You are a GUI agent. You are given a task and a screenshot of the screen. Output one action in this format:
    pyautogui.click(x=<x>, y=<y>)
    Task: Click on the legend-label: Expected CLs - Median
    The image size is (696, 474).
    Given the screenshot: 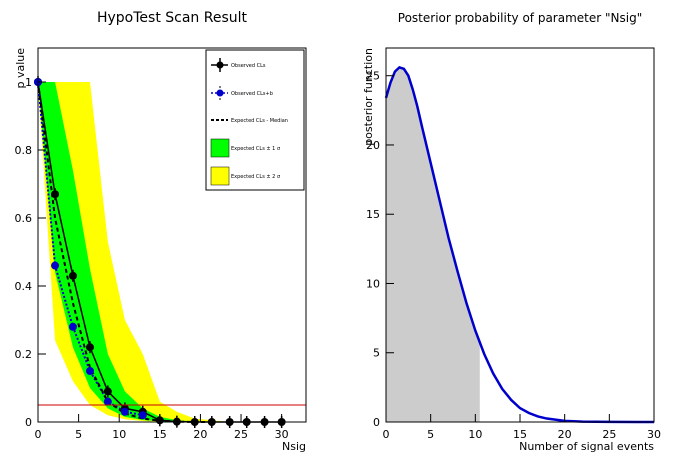 What is the action you would take?
    pyautogui.click(x=259, y=121)
    